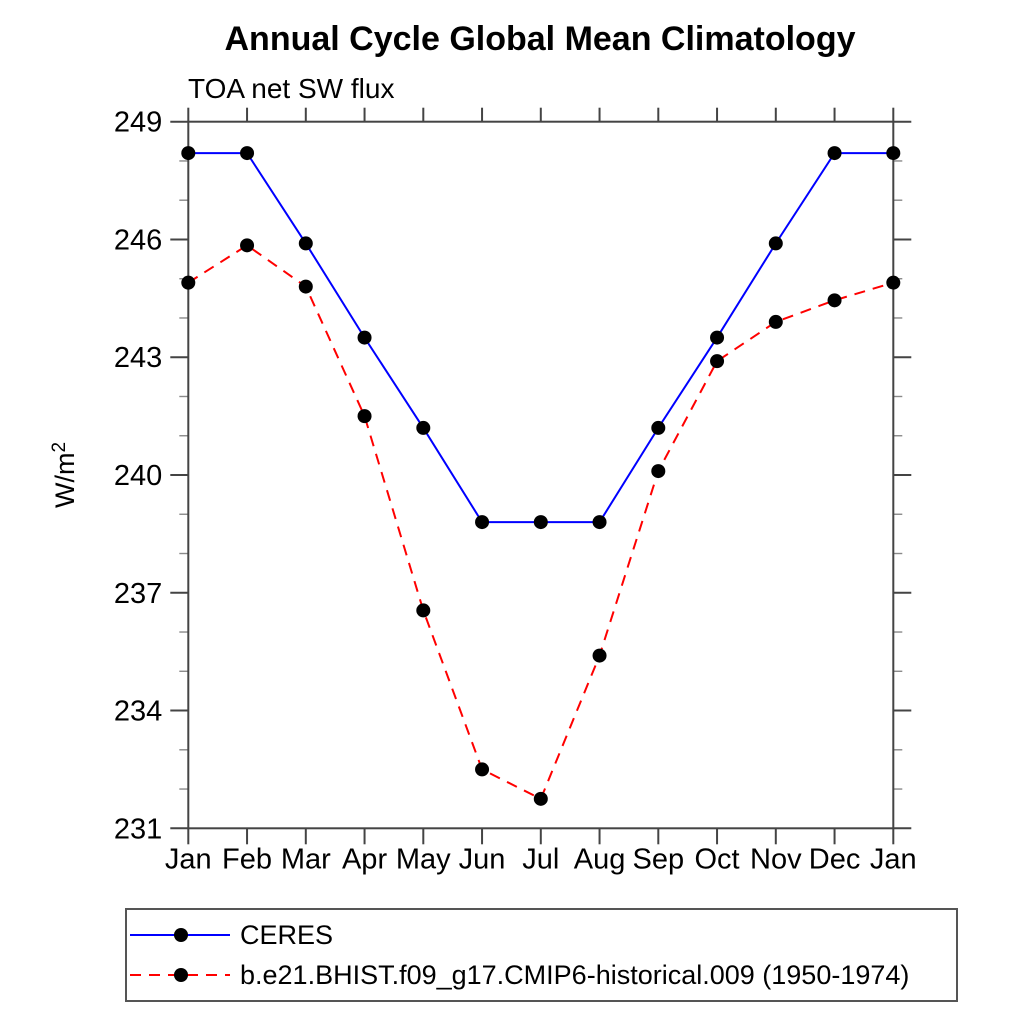 Image resolution: width=1024 pixels, height=1024 pixels. I want to click on x-tick-label: Aug, so click(600, 859).